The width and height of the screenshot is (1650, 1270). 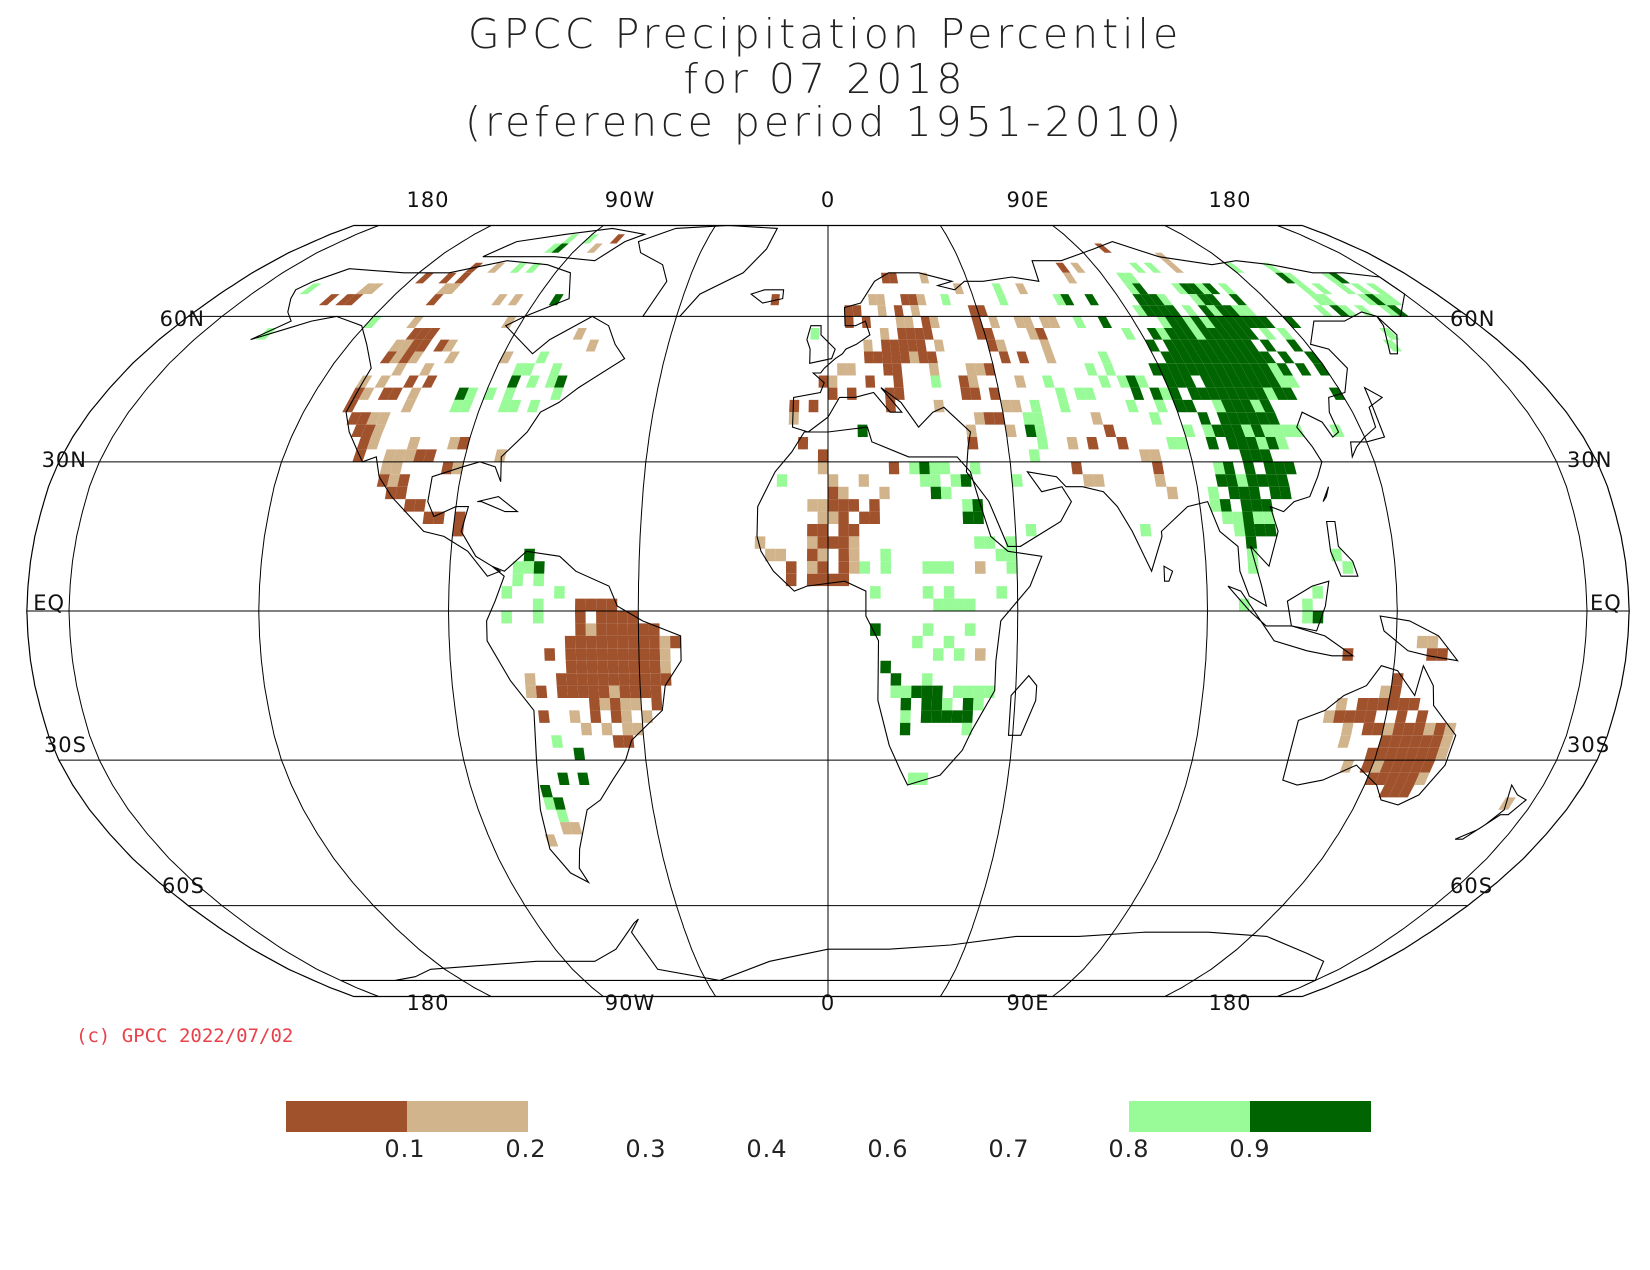 What do you see at coordinates (1022, 705) in the screenshot?
I see `coastline-madagascar` at bounding box center [1022, 705].